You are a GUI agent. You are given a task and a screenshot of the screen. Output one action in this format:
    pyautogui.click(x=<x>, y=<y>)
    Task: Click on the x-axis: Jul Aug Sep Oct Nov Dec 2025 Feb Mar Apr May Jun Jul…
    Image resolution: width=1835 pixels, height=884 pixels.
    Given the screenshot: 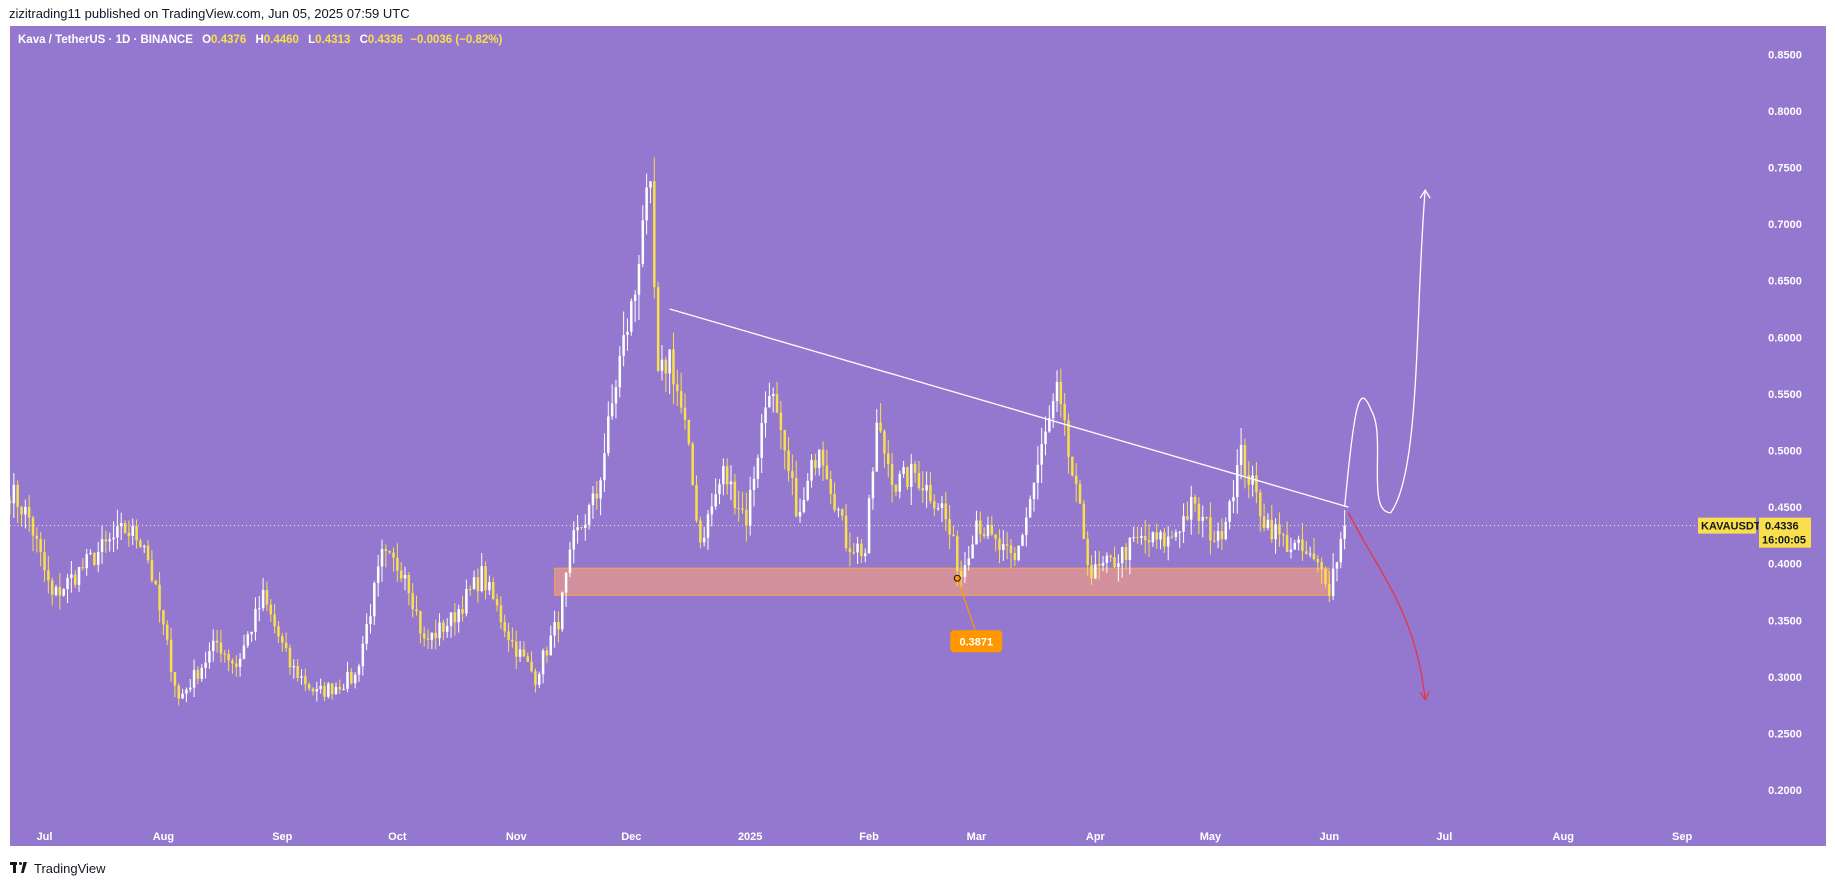 What is the action you would take?
    pyautogui.click(x=865, y=837)
    